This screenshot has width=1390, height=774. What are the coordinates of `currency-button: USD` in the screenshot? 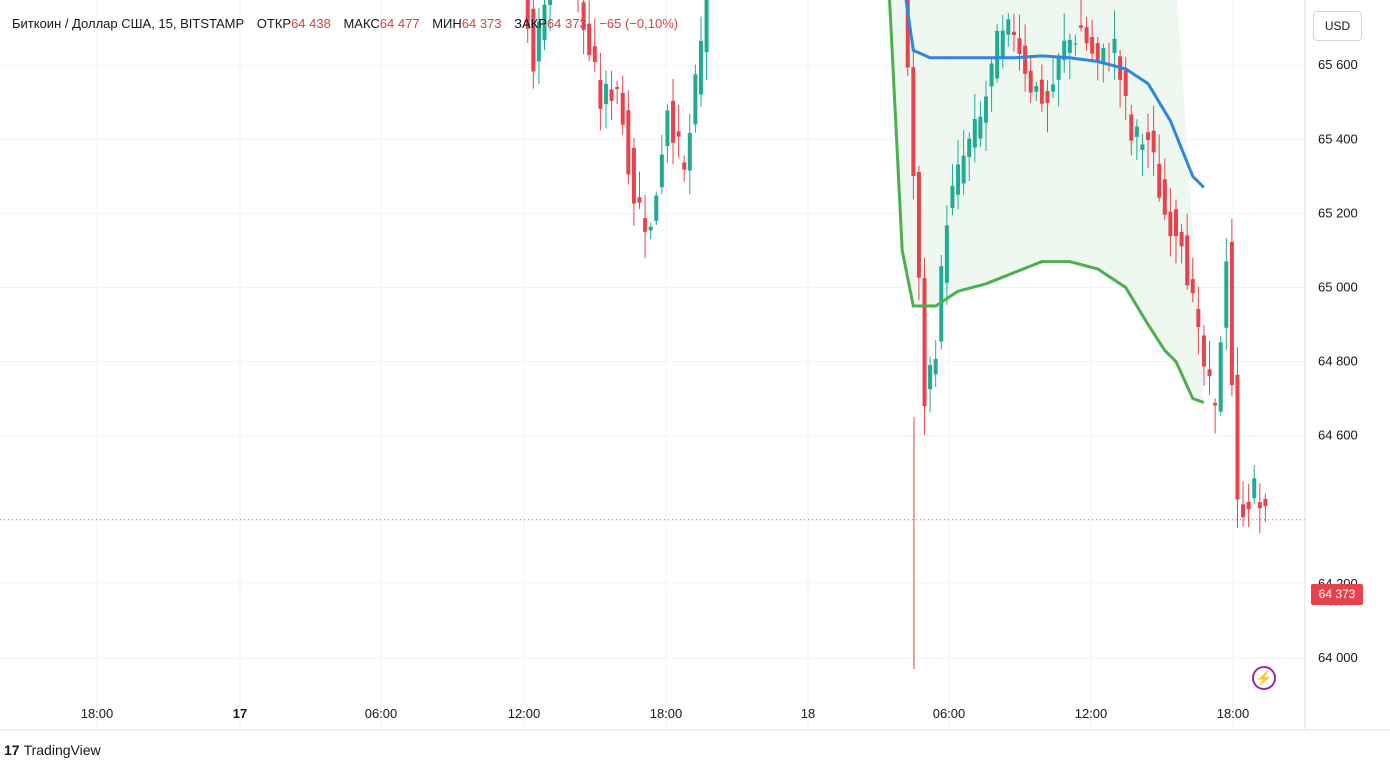 It's located at (1337, 26).